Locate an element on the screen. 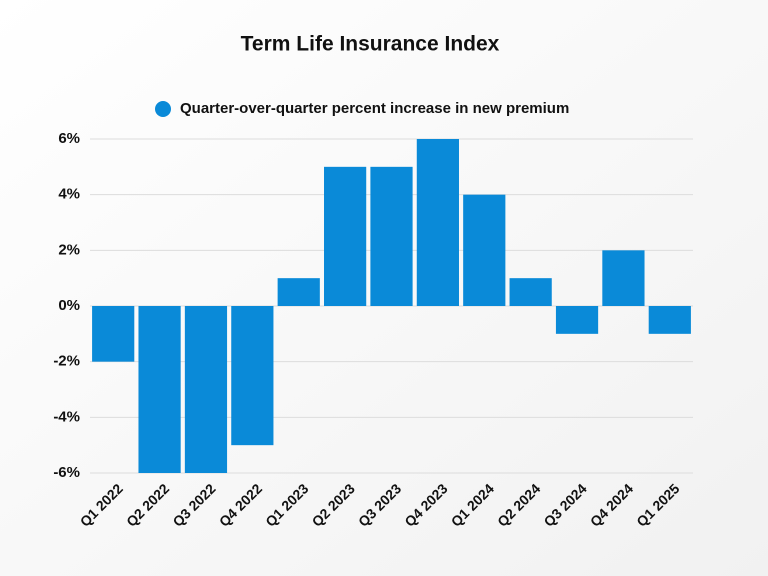  y-tick-label: 6% is located at coordinates (69, 138).